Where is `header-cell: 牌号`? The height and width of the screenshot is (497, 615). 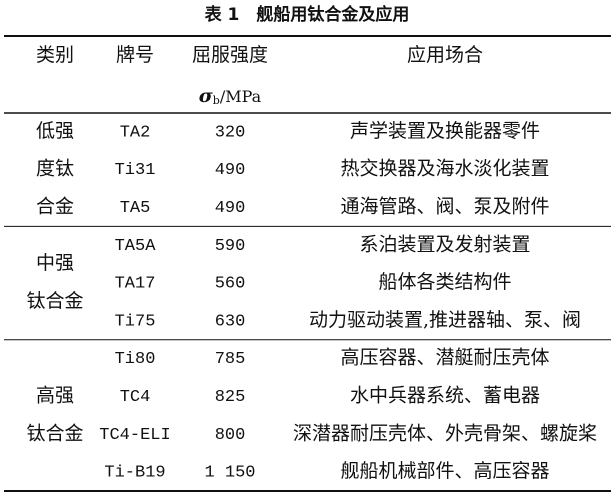
header-cell: 牌号 is located at coordinates (135, 55).